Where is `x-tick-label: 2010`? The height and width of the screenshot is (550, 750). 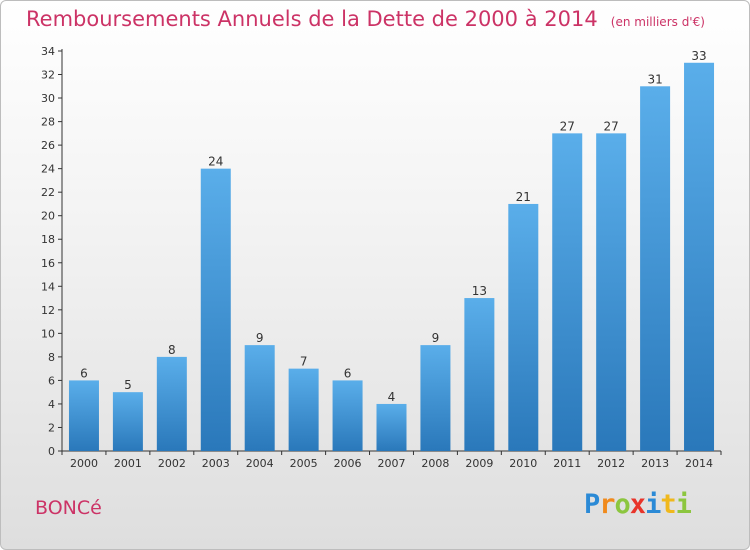
x-tick-label: 2010 is located at coordinates (523, 463).